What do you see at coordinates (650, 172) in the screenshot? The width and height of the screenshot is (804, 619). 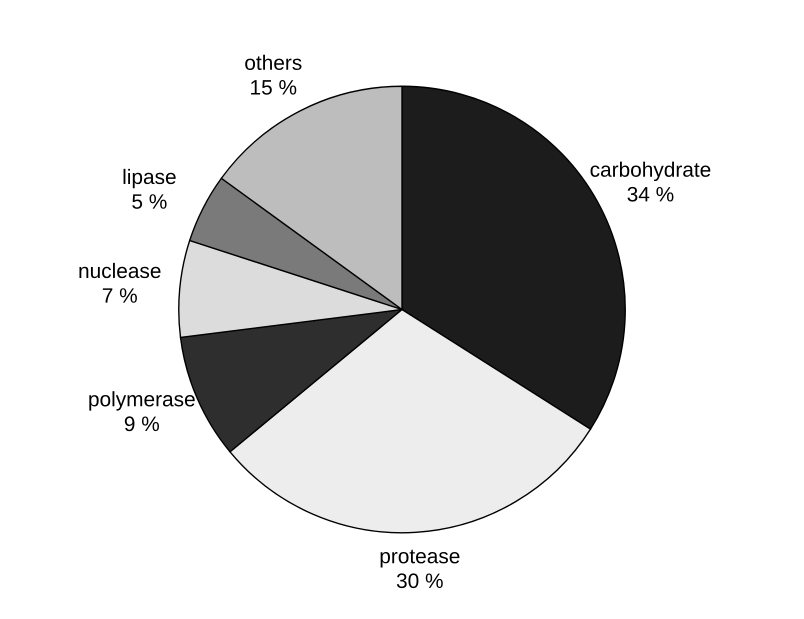 I see `slice-label: carbohydrate` at bounding box center [650, 172].